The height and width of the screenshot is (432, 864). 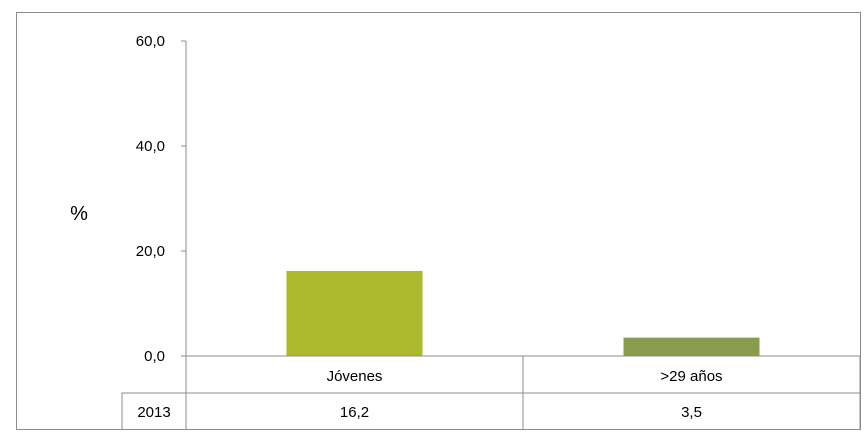 What do you see at coordinates (150, 41) in the screenshot?
I see `y-tick-label: 60,0` at bounding box center [150, 41].